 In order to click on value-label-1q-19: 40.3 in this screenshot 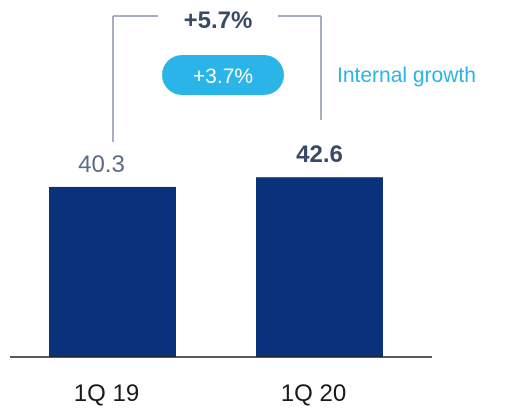, I will do `click(101, 164)`.